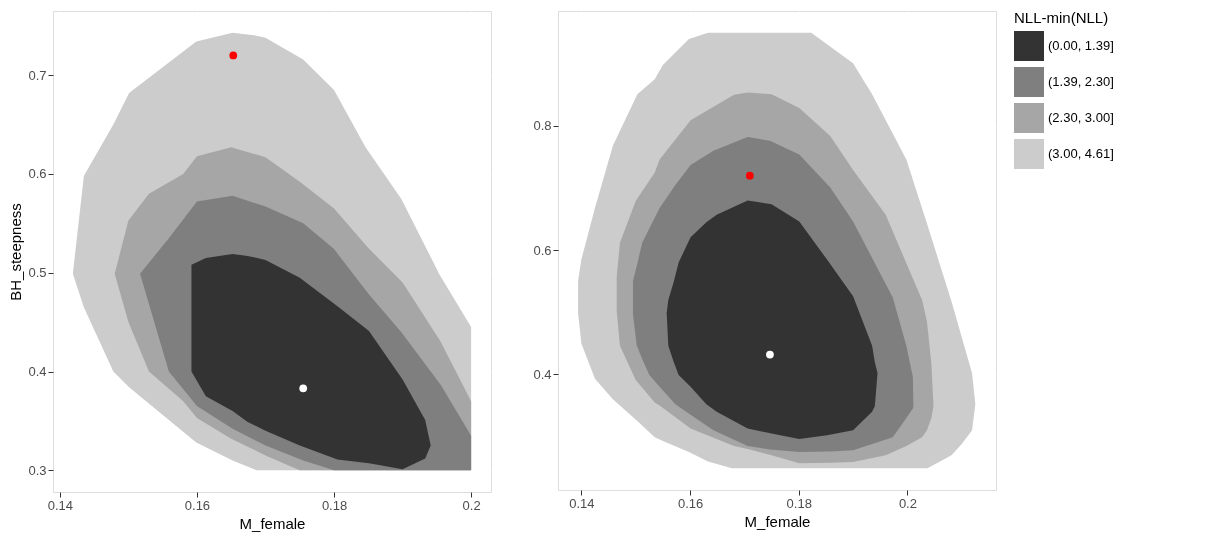  What do you see at coordinates (16, 252) in the screenshot?
I see `y-axis-title: BH_steepness` at bounding box center [16, 252].